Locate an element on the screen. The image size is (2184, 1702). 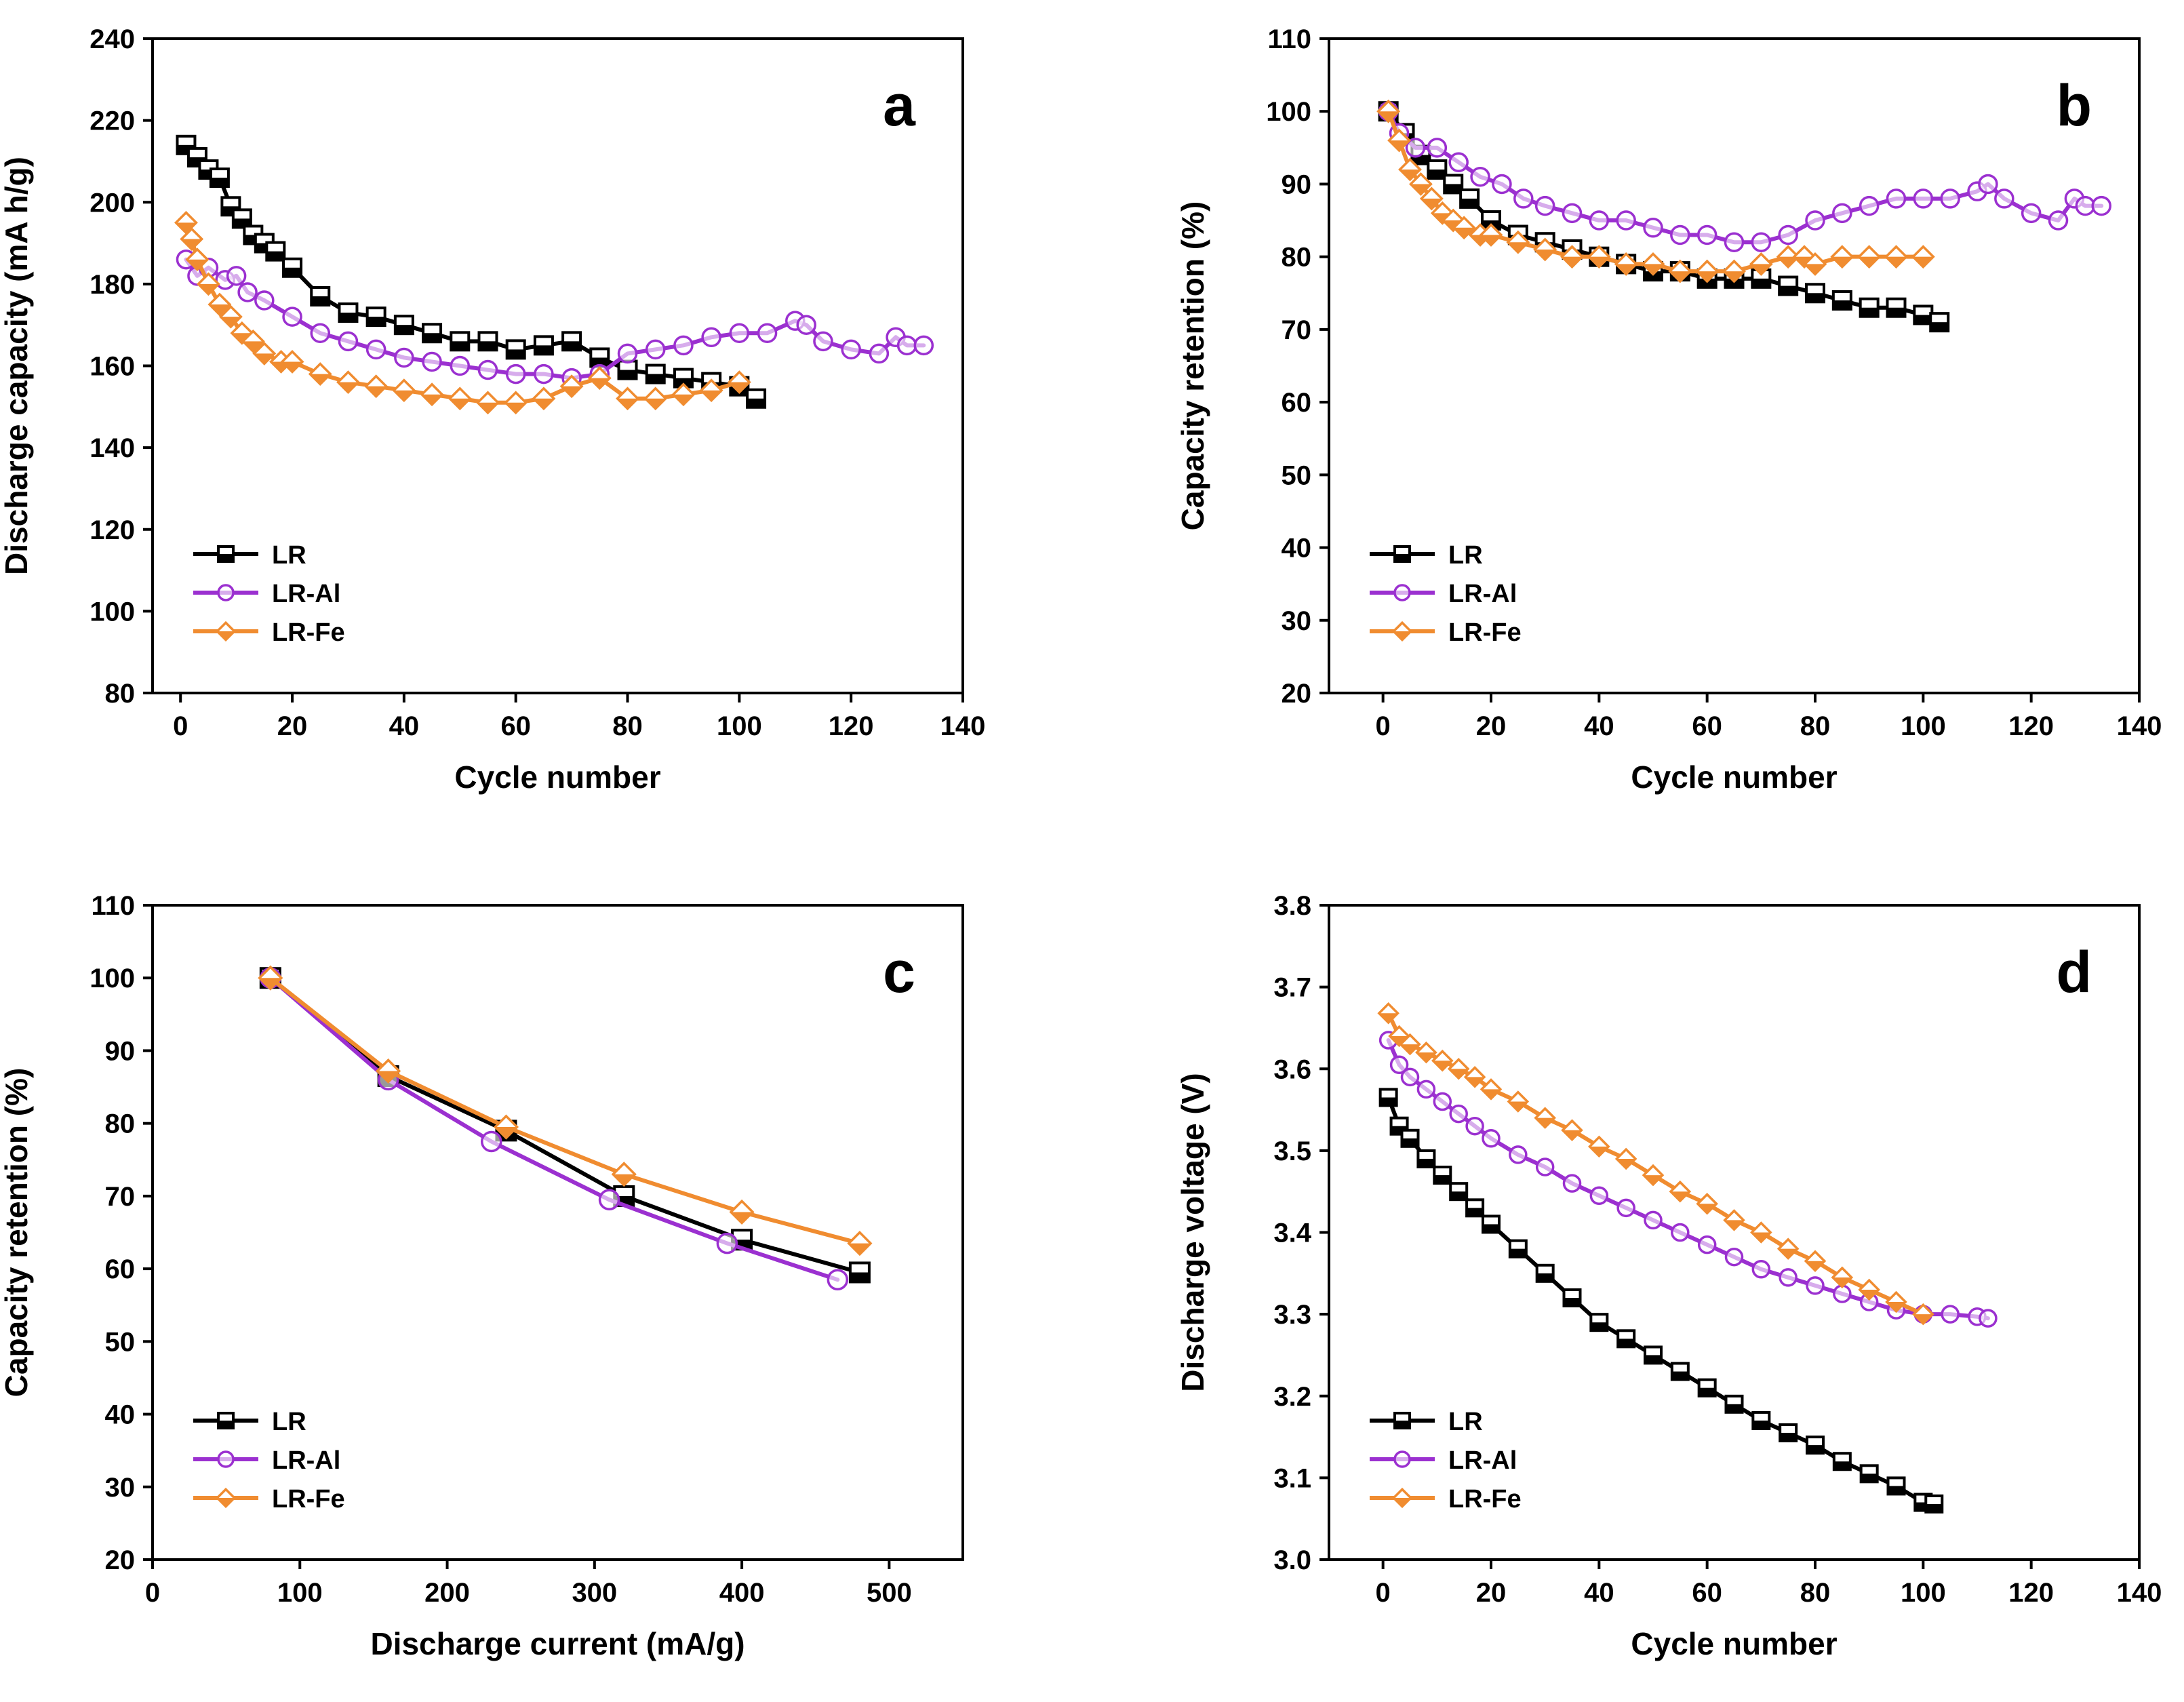
panel-d-x-axis-title: Cycle number is located at coordinates (1734, 1643).